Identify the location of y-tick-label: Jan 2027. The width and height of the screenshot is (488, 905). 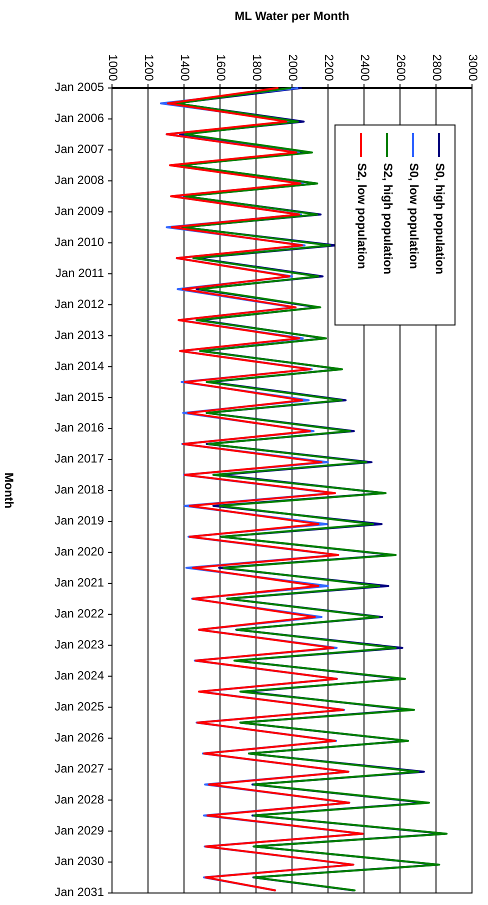
(79, 768).